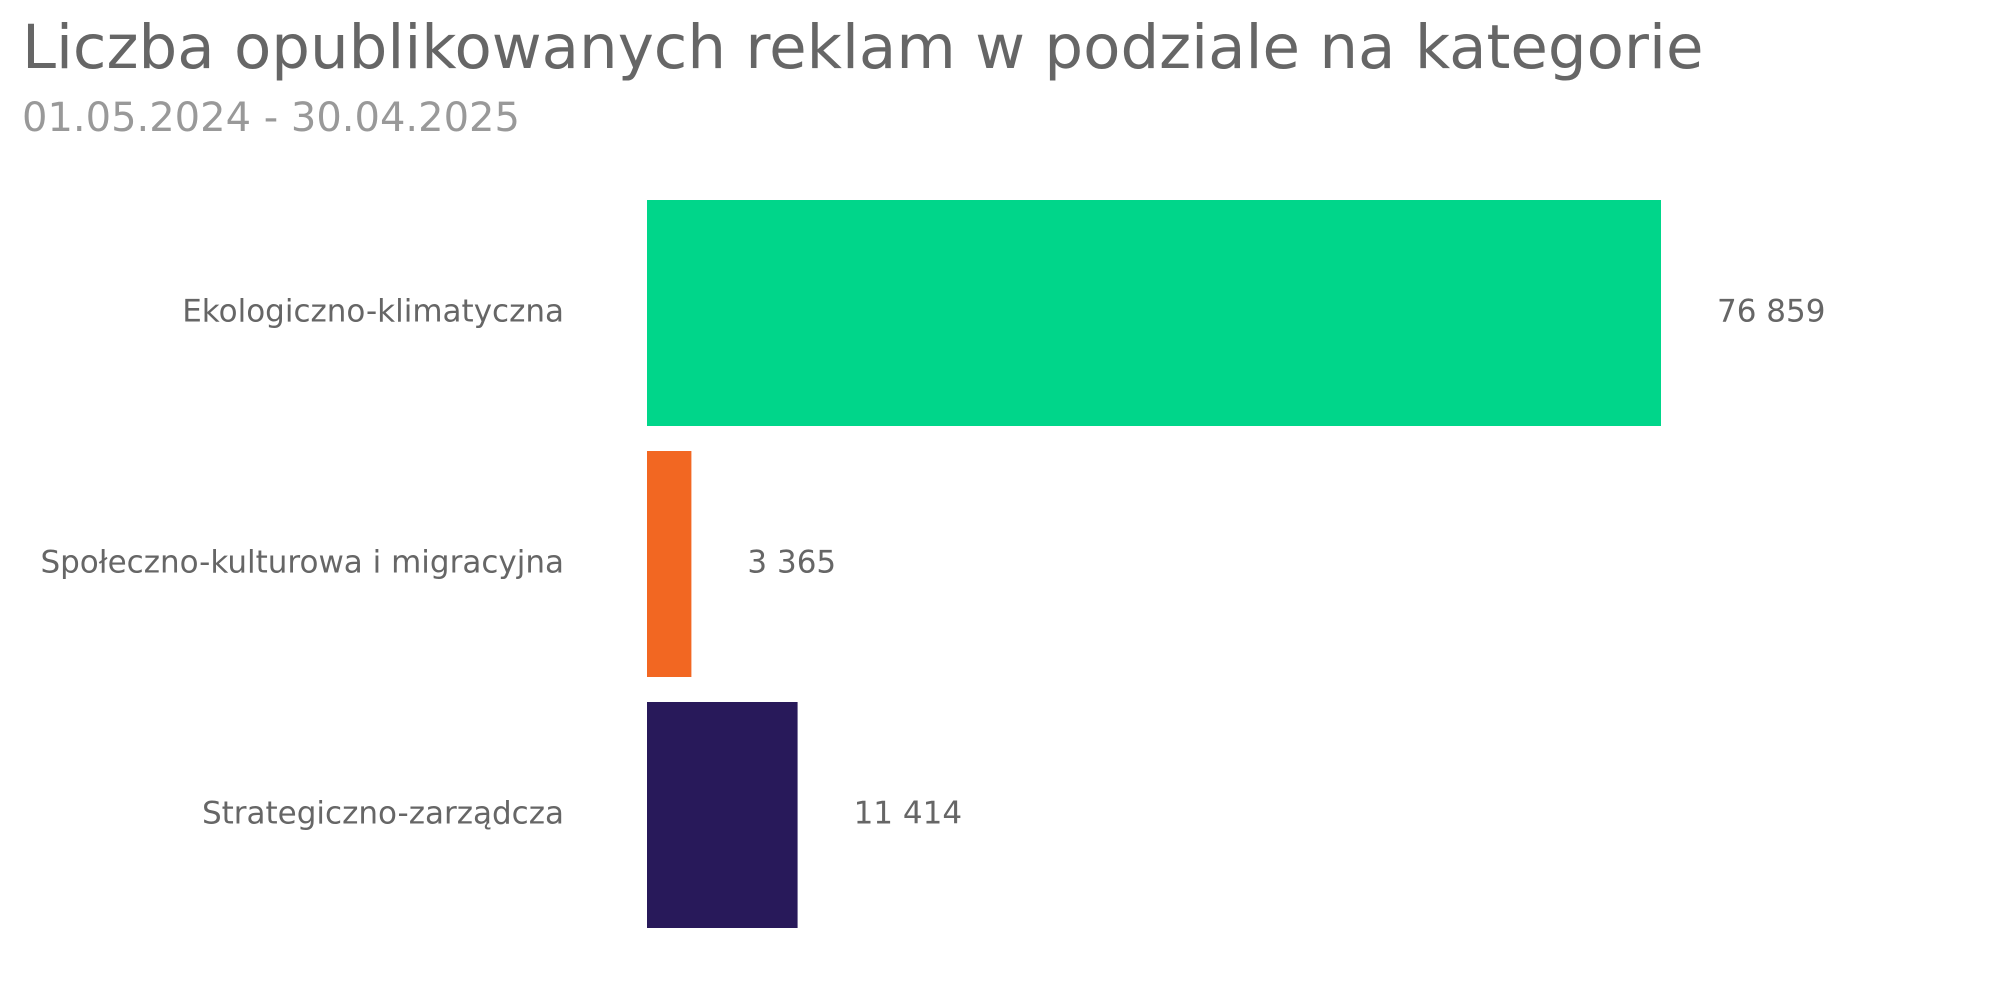 This screenshot has width=1999, height=1000. What do you see at coordinates (1771, 312) in the screenshot?
I see `value-label-ekologiczno-klimatyczna: 76 859` at bounding box center [1771, 312].